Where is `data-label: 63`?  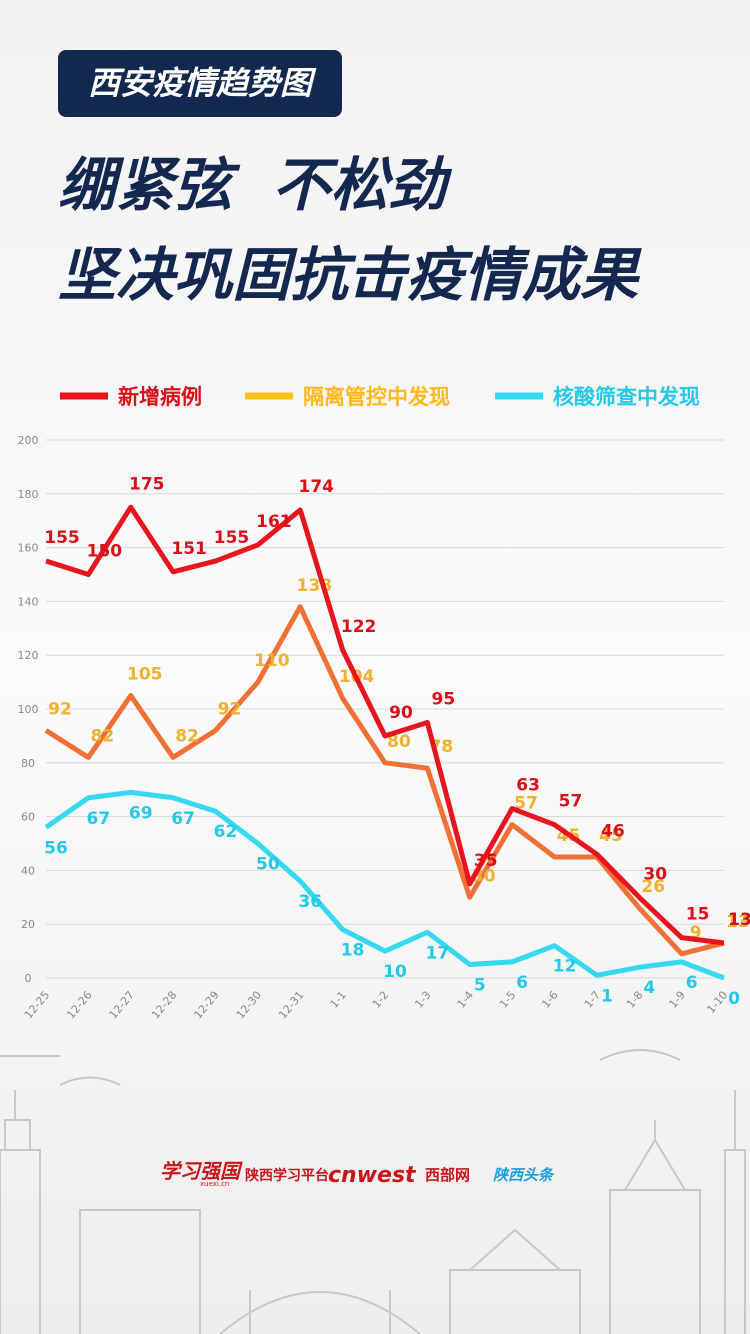
data-label: 63 is located at coordinates (528, 786).